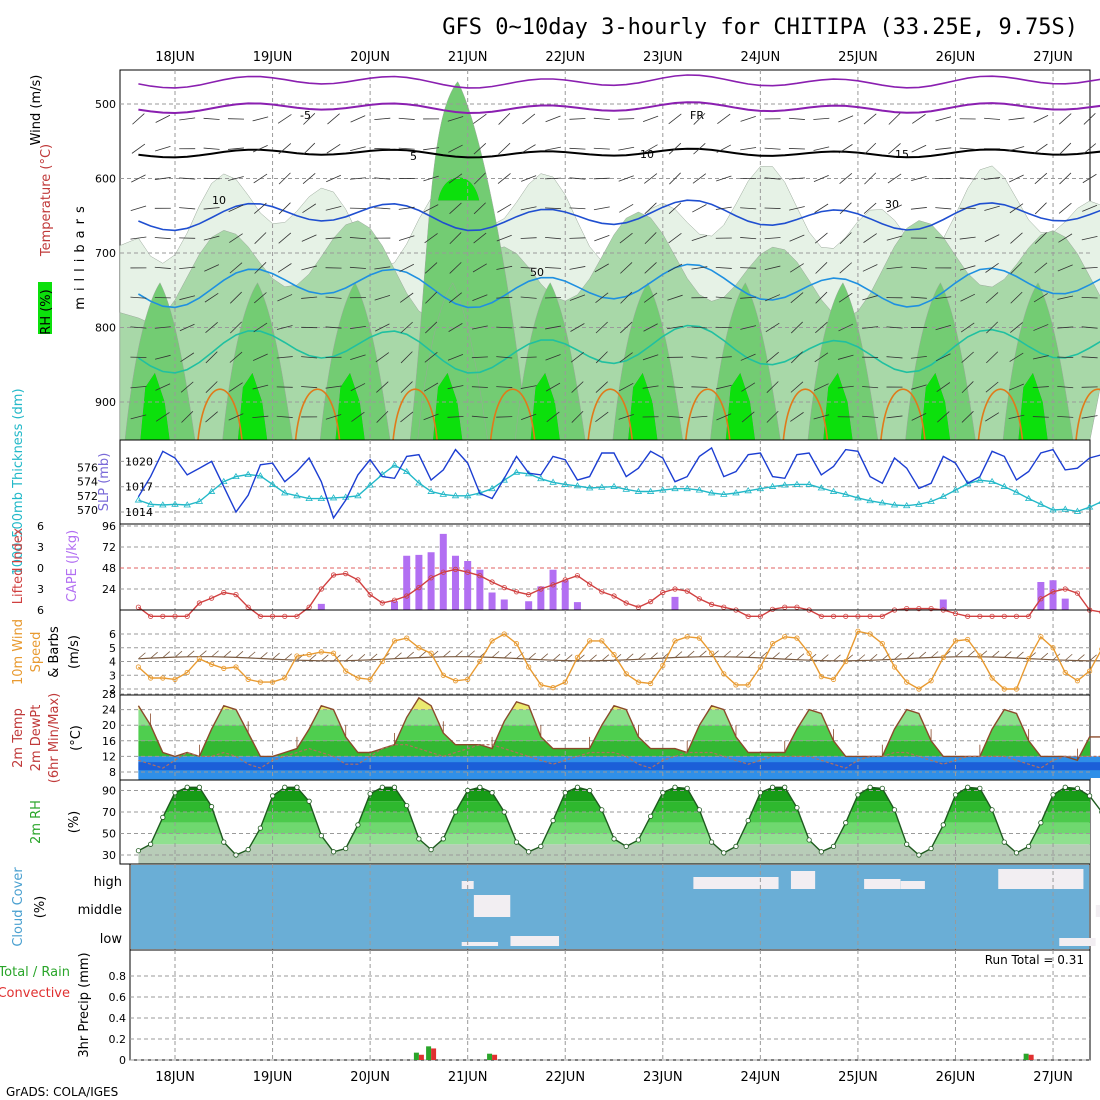  What do you see at coordinates (455, 582) in the screenshot?
I see `cape-bar` at bounding box center [455, 582].